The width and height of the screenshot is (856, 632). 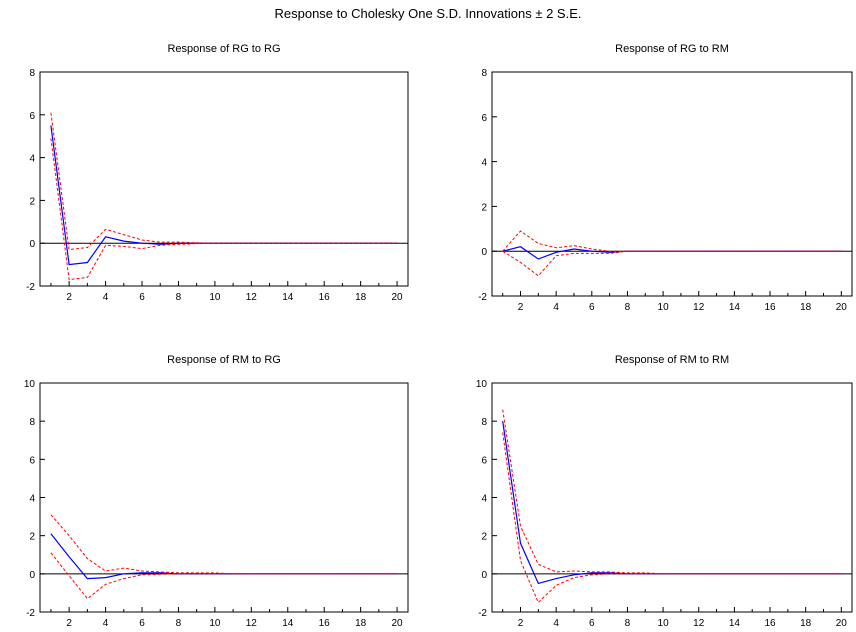 I want to click on plot-frame, so click(x=224, y=179).